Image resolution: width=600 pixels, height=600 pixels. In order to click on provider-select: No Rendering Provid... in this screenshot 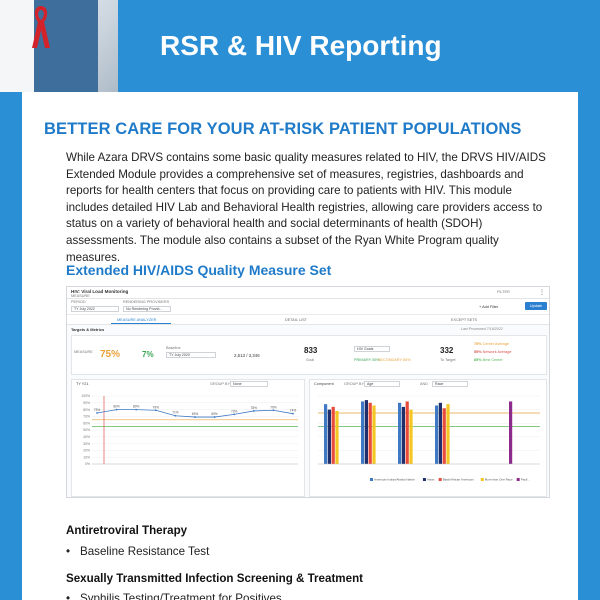, I will do `click(147, 309)`.